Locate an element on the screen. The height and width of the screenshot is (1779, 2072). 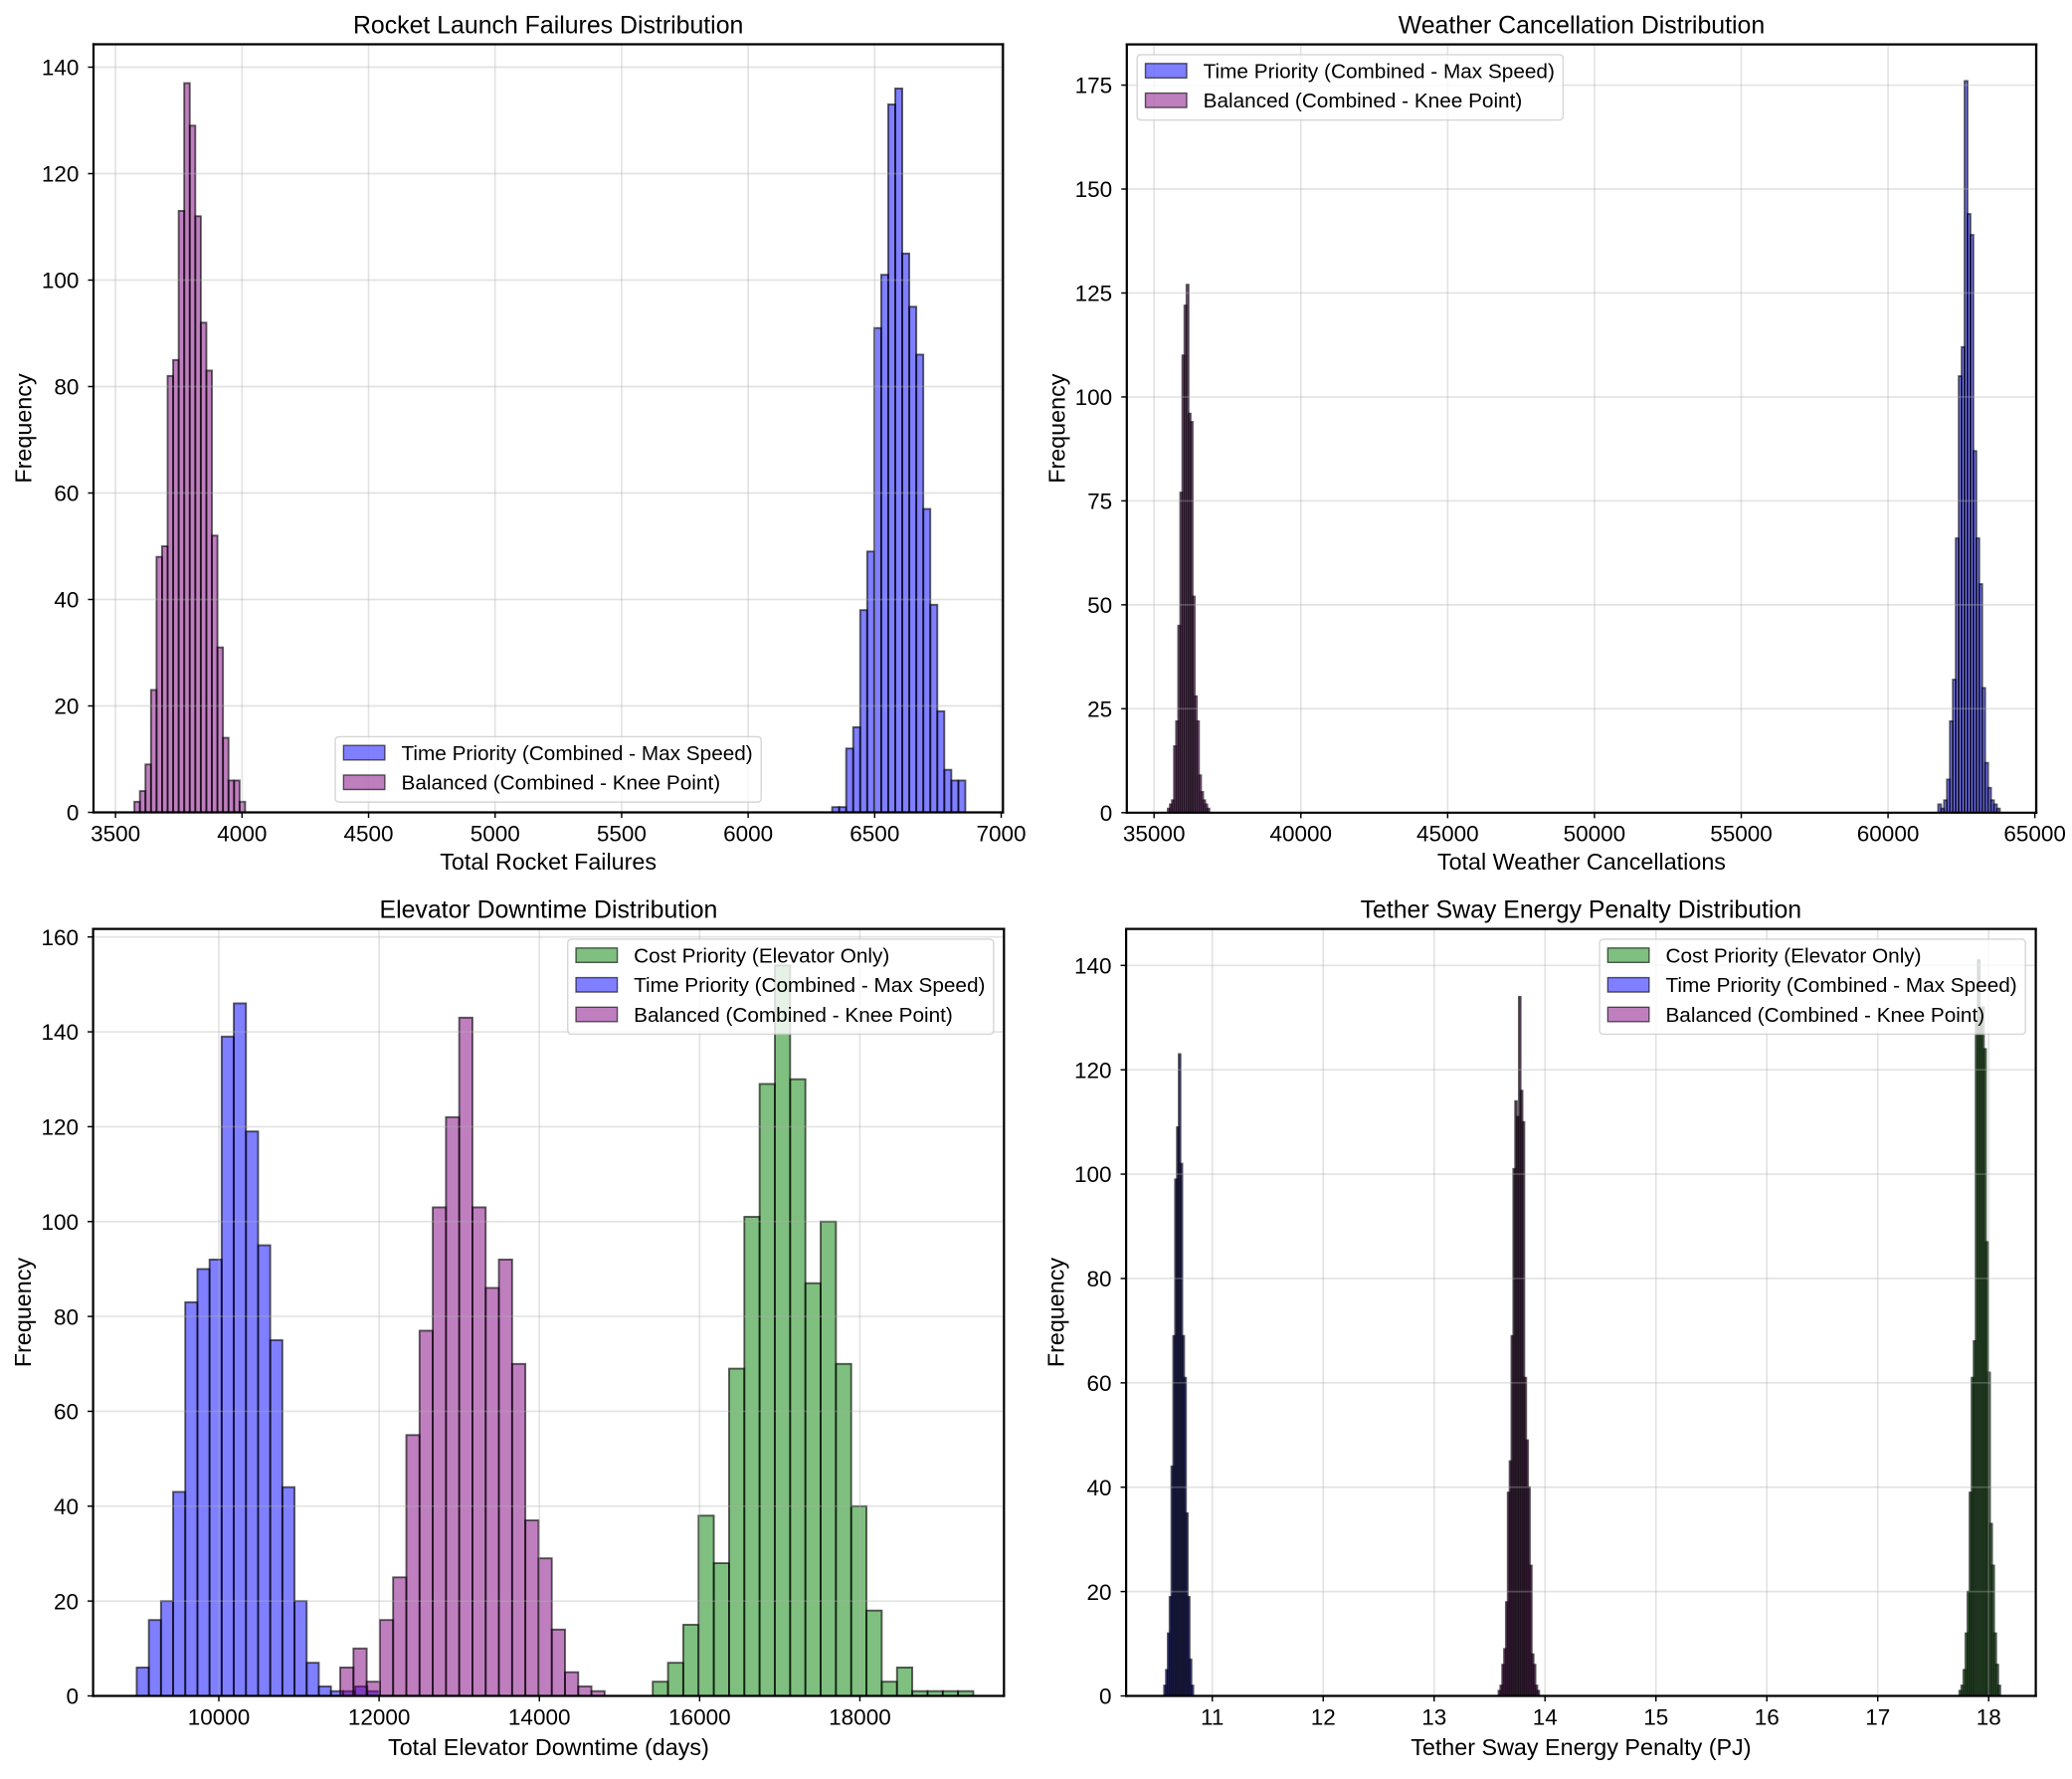
svg-text: 5500 is located at coordinates (622, 833).